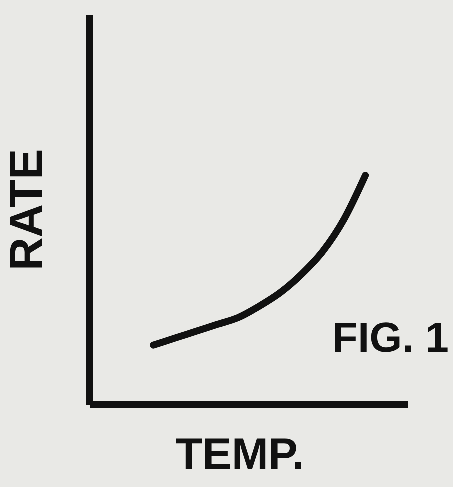 Image resolution: width=453 pixels, height=487 pixels. I want to click on x-axis-title: TEMP., so click(240, 455).